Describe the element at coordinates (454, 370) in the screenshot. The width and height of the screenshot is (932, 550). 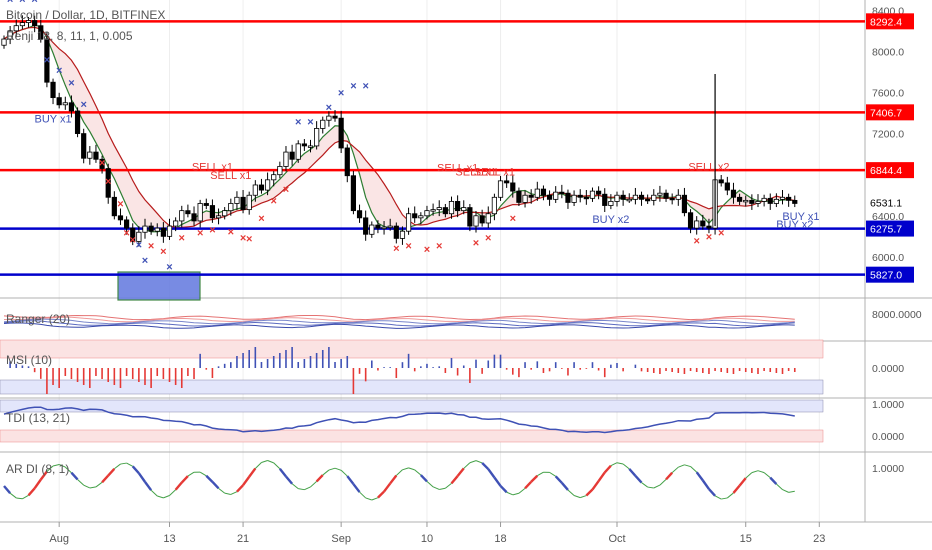
I see `msi-pane: 0.0000` at that location.